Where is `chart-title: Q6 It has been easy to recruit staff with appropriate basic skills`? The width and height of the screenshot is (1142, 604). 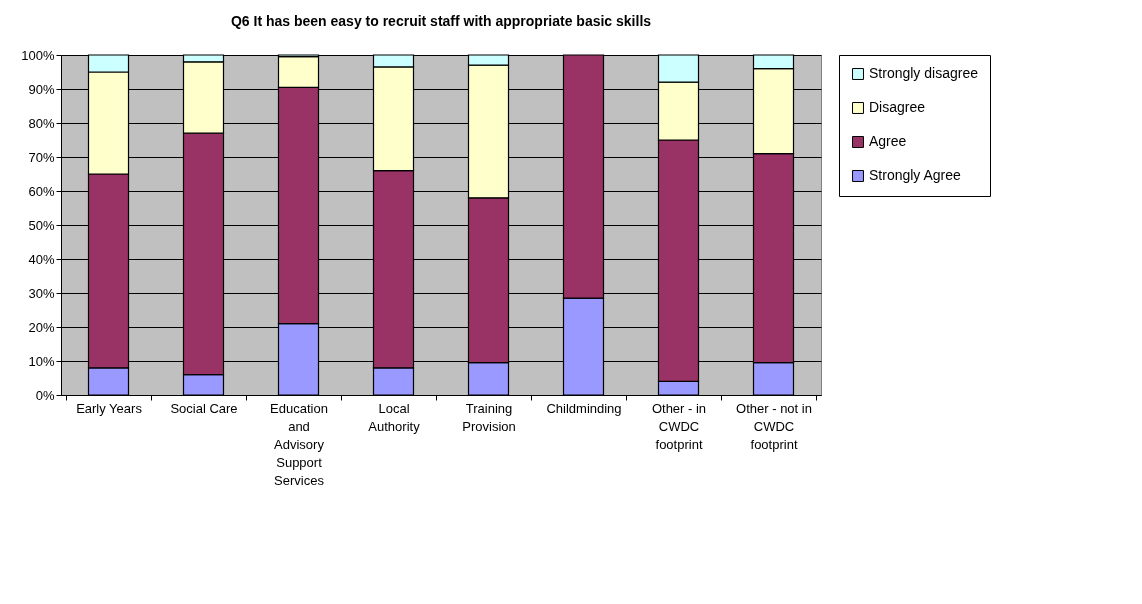 chart-title: Q6 It has been easy to recruit staff with appropriate basic skills is located at coordinates (441, 21).